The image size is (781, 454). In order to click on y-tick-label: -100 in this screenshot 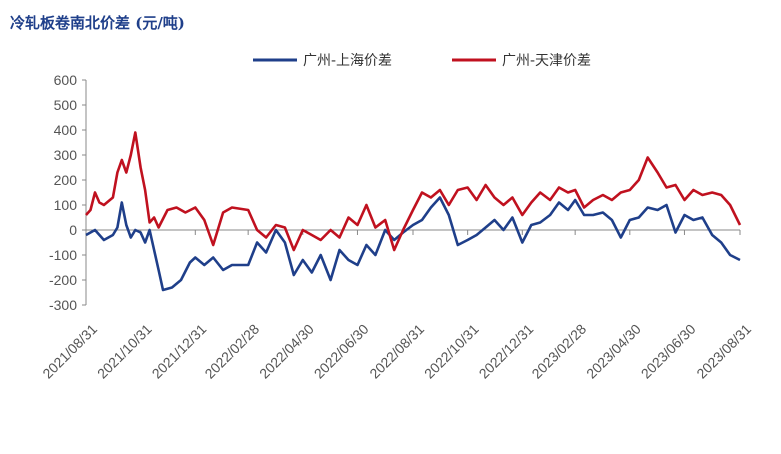, I will do `click(63, 255)`.